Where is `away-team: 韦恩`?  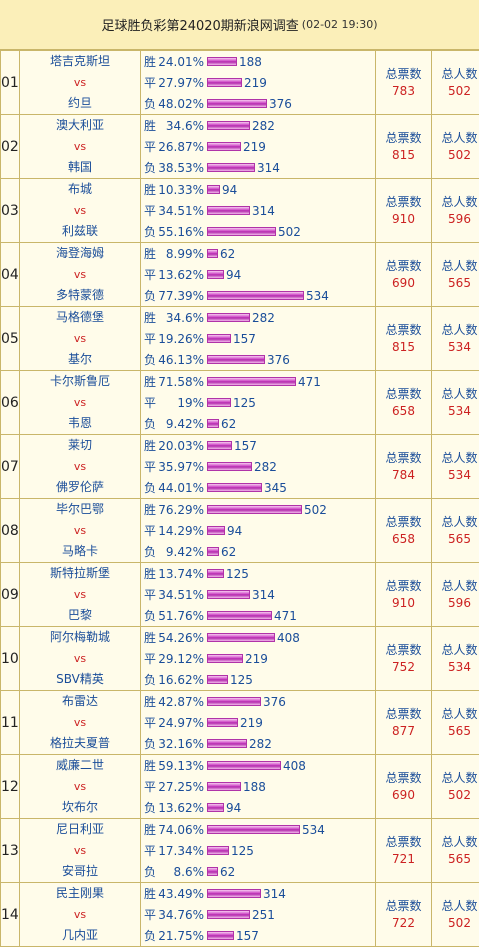
away-team: 韦恩 is located at coordinates (80, 423).